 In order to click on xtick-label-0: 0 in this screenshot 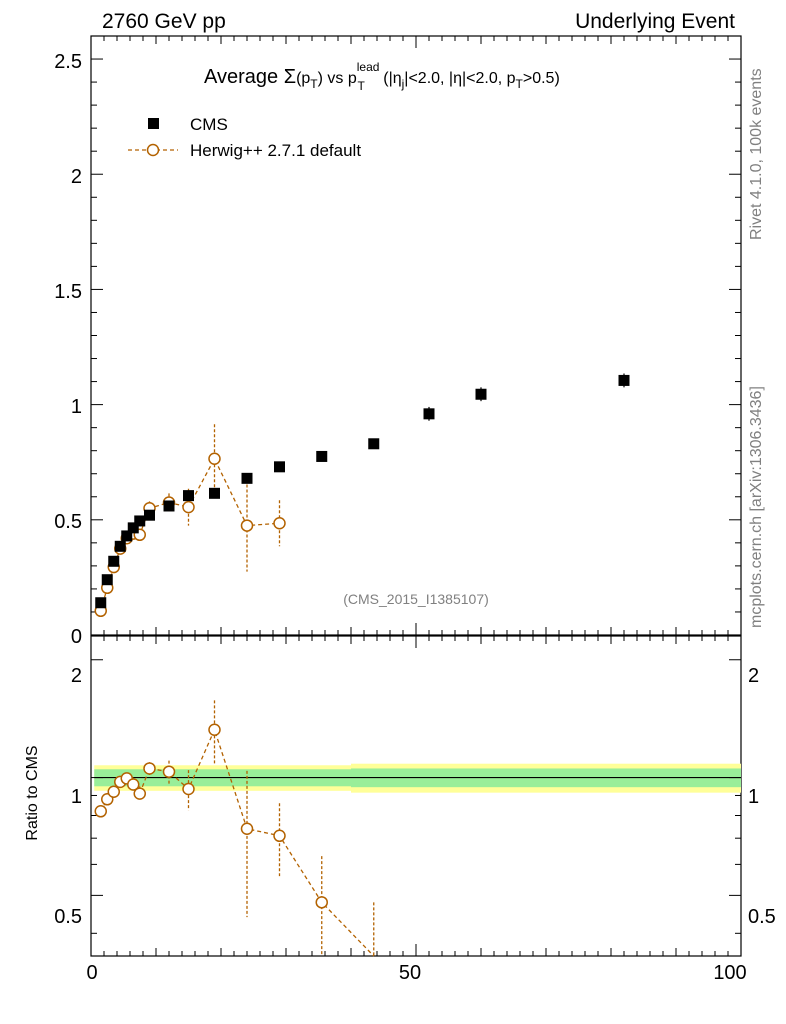, I will do `click(91, 973)`.